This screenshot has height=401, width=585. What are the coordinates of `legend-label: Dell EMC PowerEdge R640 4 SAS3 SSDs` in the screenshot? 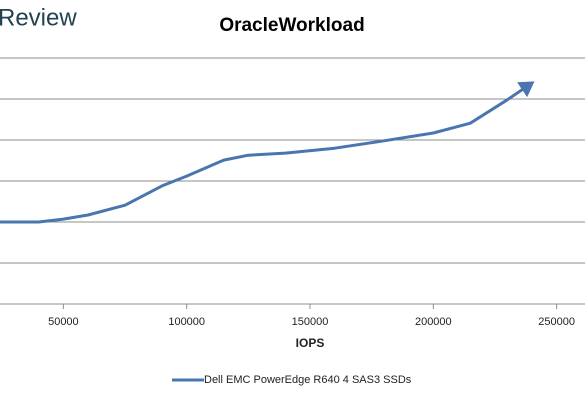 It's located at (308, 380).